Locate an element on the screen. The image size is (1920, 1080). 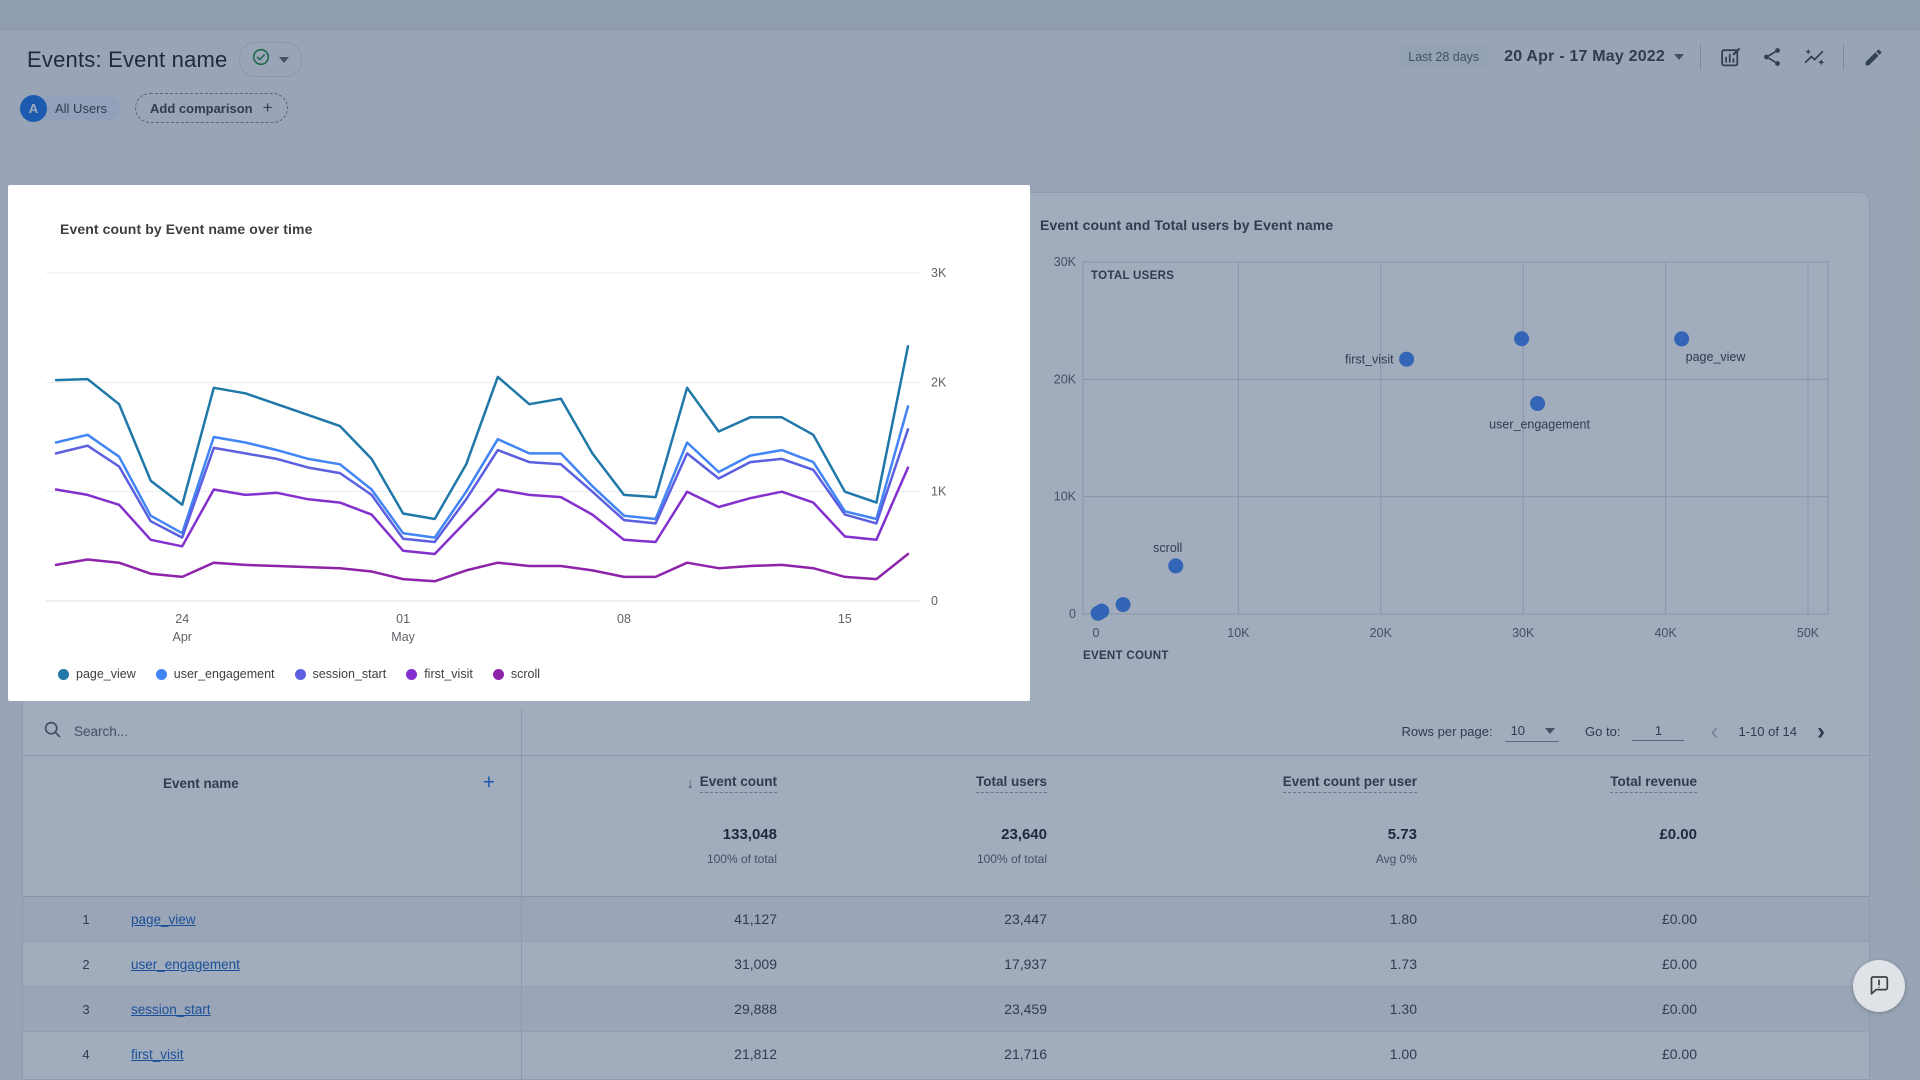
event-count-per-user-cell: 1.80 is located at coordinates (1403, 919).